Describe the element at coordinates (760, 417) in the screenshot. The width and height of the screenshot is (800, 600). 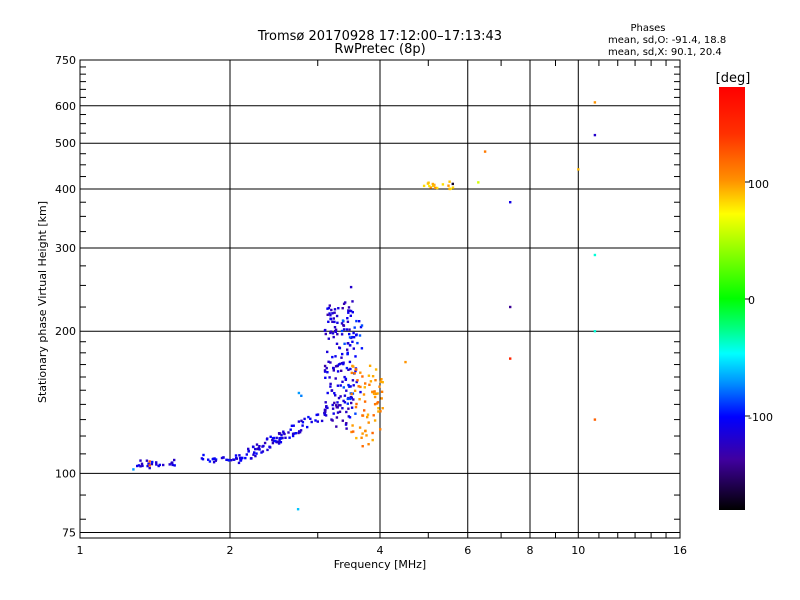
I see `colorbar-tick-label: -100` at that location.